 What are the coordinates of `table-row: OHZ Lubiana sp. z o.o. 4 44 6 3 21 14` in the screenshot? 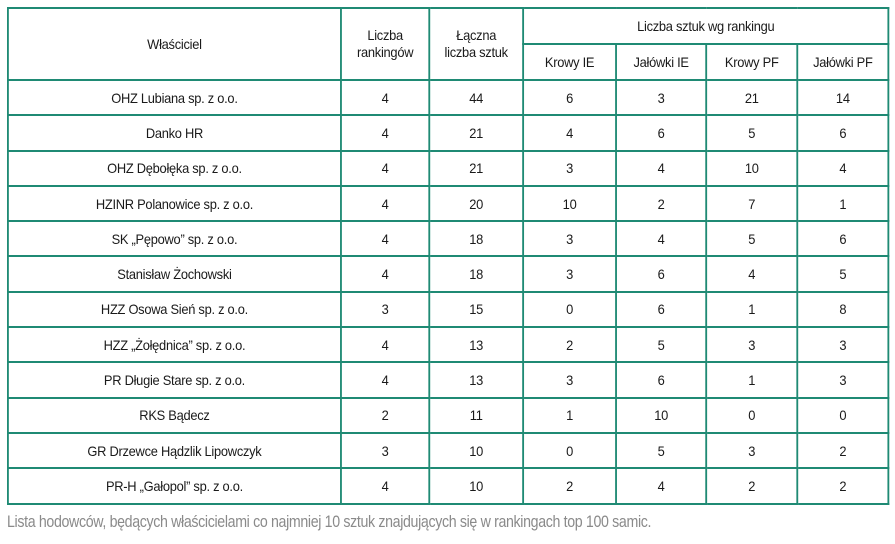 It's located at (448, 97).